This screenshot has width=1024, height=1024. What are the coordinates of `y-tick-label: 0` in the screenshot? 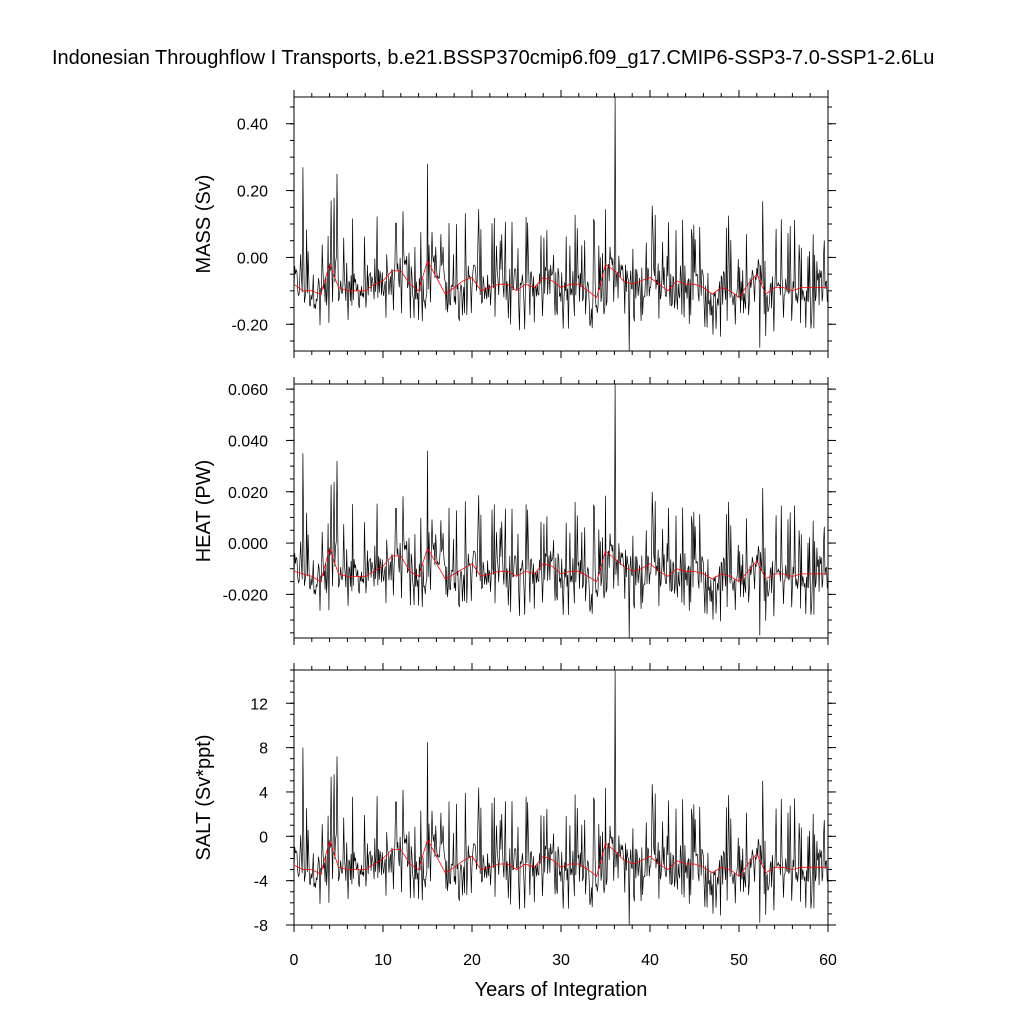 It's located at (263, 837).